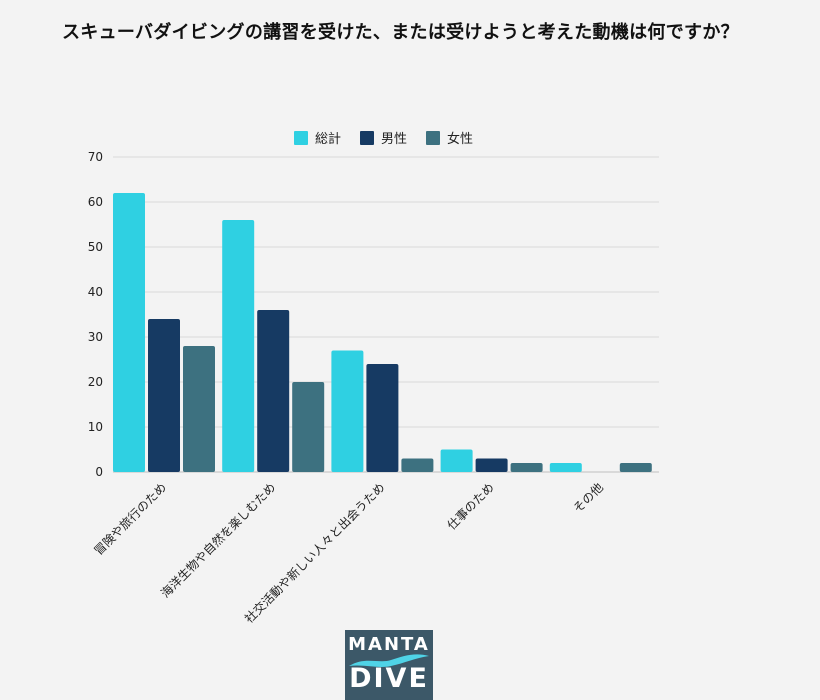 The height and width of the screenshot is (700, 820). Describe the element at coordinates (95, 427) in the screenshot. I see `y-tick-label: 10` at that location.